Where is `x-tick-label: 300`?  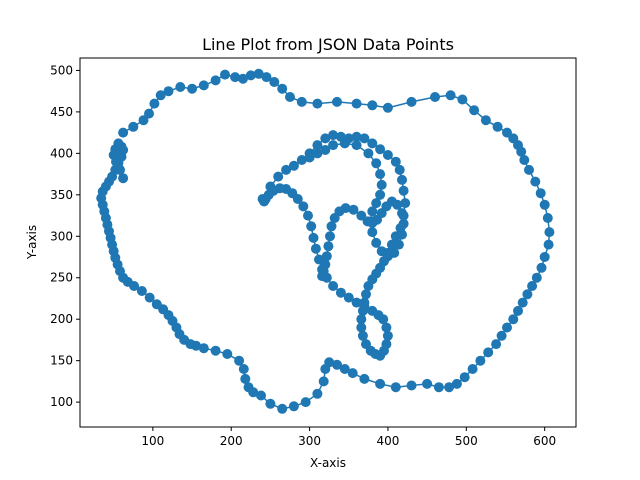
x-tick-label: 300 is located at coordinates (309, 441).